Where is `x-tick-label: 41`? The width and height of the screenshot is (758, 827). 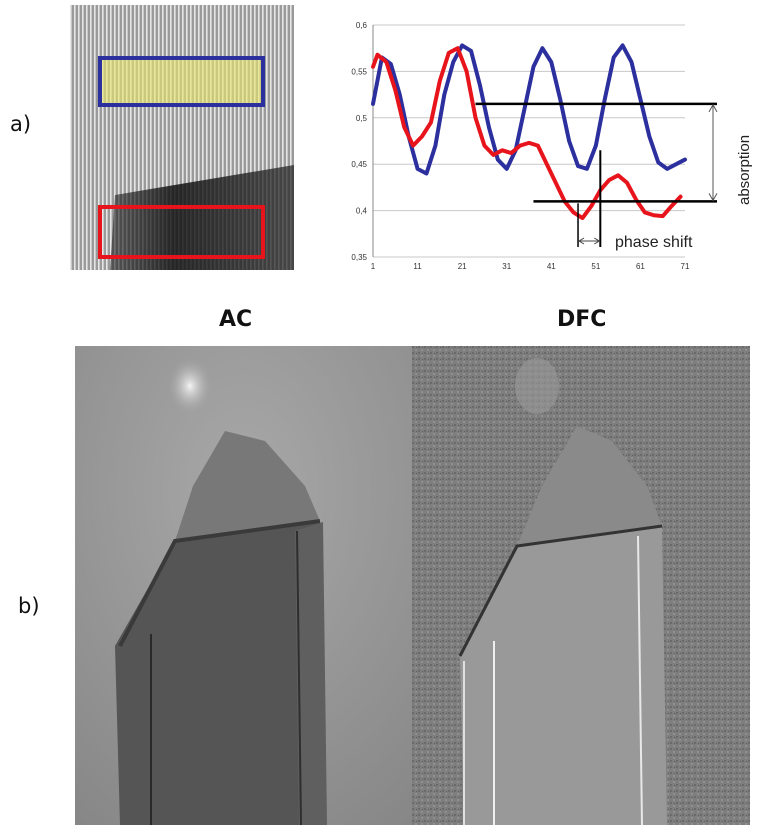 x-tick-label: 41 is located at coordinates (551, 266).